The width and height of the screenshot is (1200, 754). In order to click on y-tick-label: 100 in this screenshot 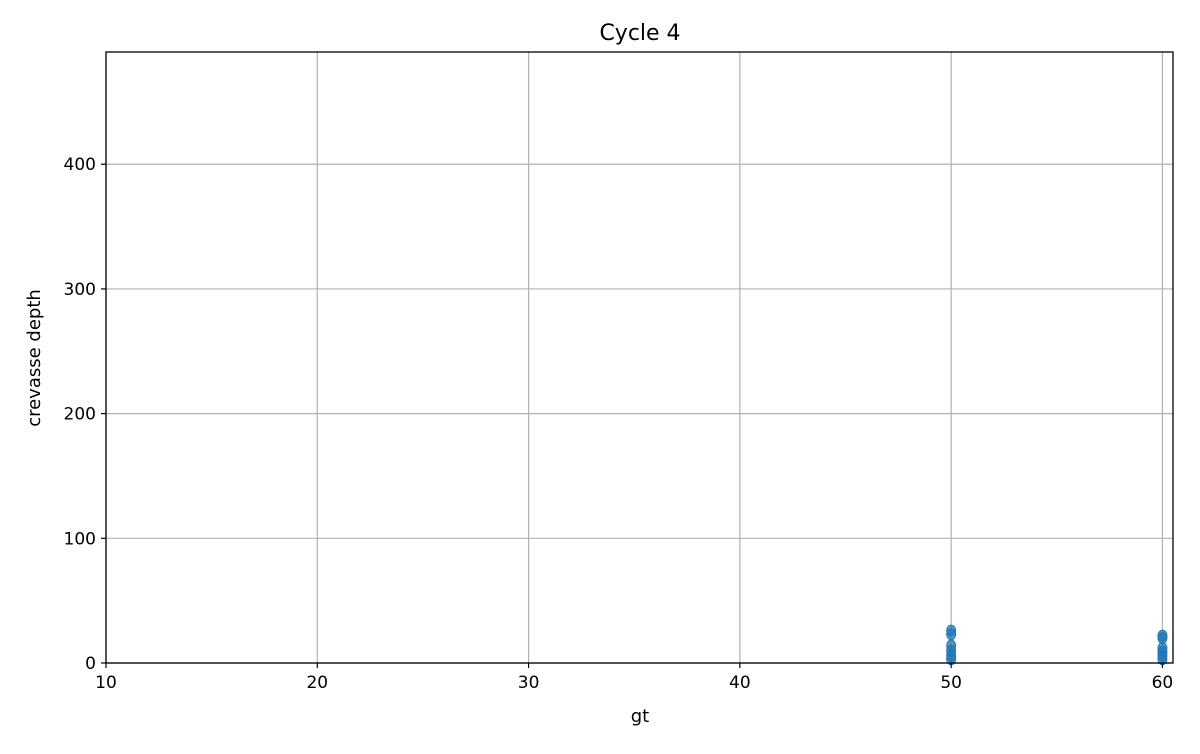, I will do `click(80, 539)`.